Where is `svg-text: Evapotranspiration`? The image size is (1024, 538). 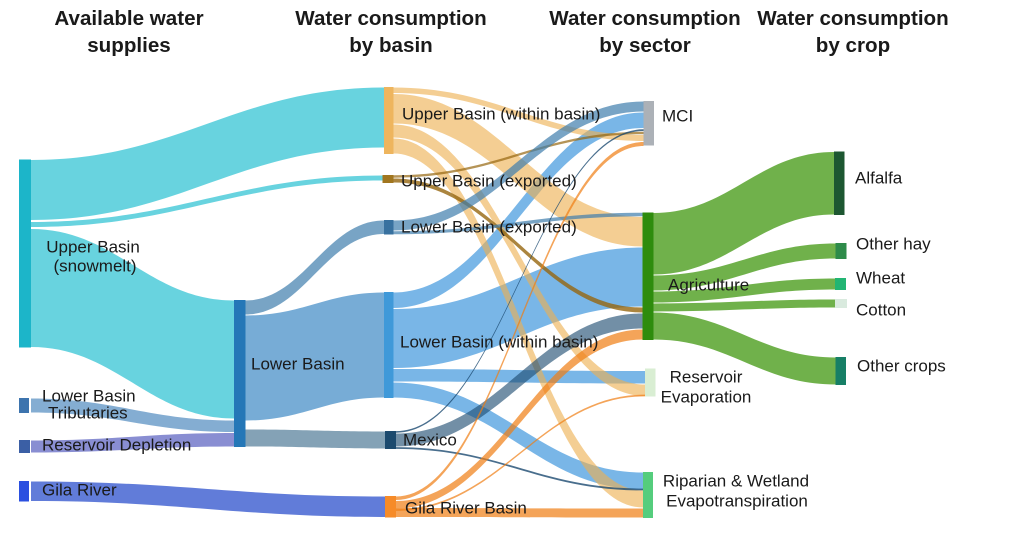
svg-text: Evapotranspiration is located at coordinates (737, 501).